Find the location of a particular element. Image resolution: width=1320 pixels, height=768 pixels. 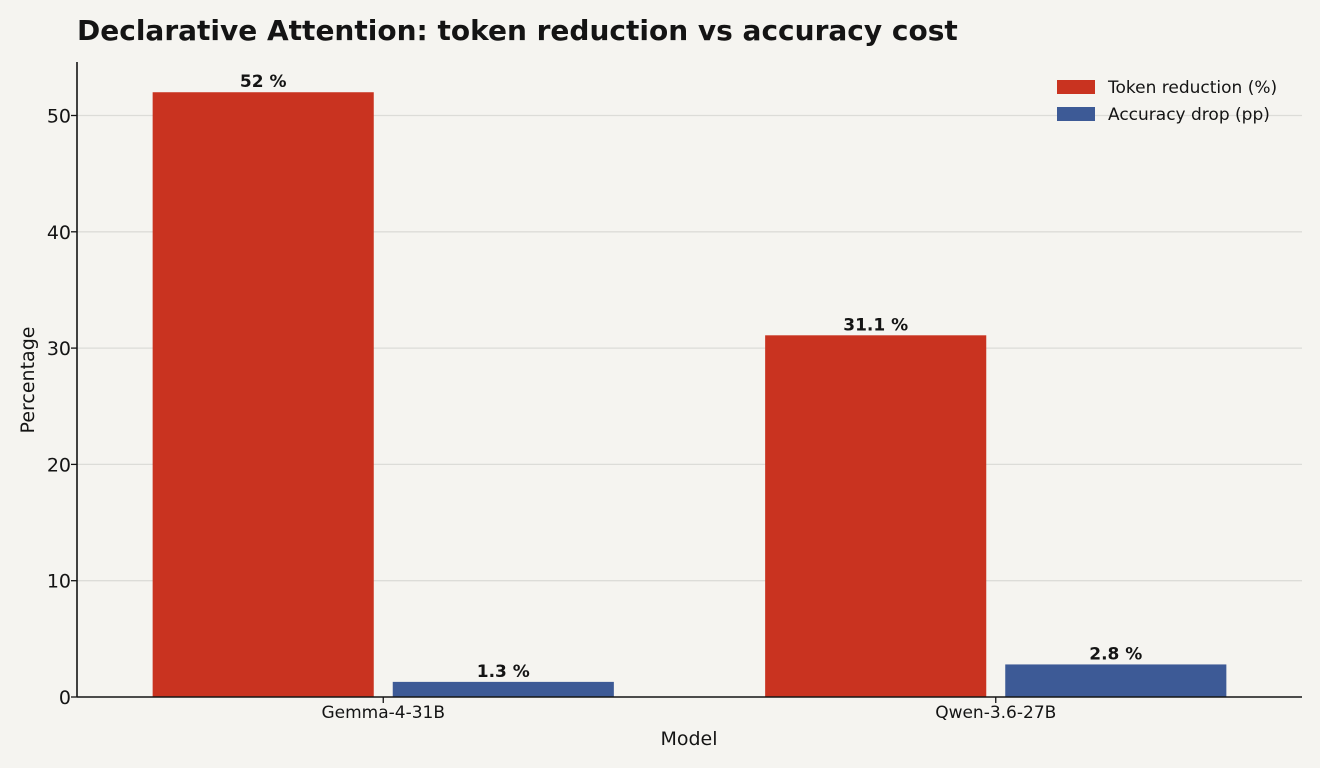

x-tick-label: Qwen-3.6-27B is located at coordinates (995, 713).